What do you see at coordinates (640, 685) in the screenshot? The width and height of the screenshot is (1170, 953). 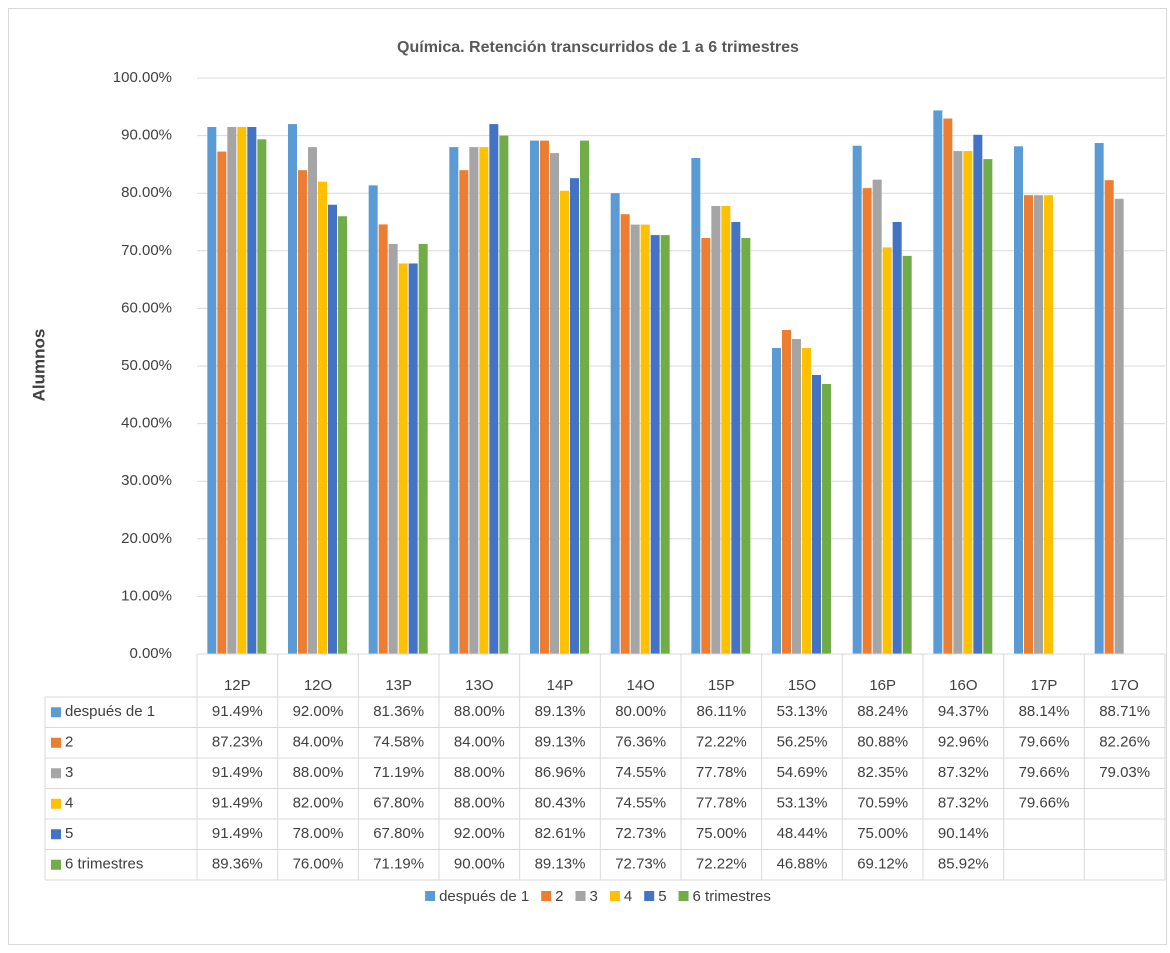 I see `x-tick-label: 14O` at bounding box center [640, 685].